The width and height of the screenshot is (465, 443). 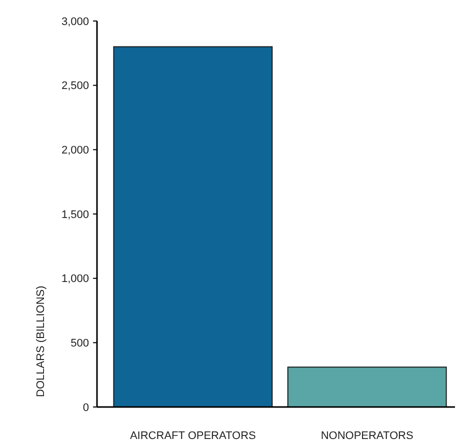 I want to click on x-tick-label: AIRCRAFT OPERATORS, so click(x=193, y=436).